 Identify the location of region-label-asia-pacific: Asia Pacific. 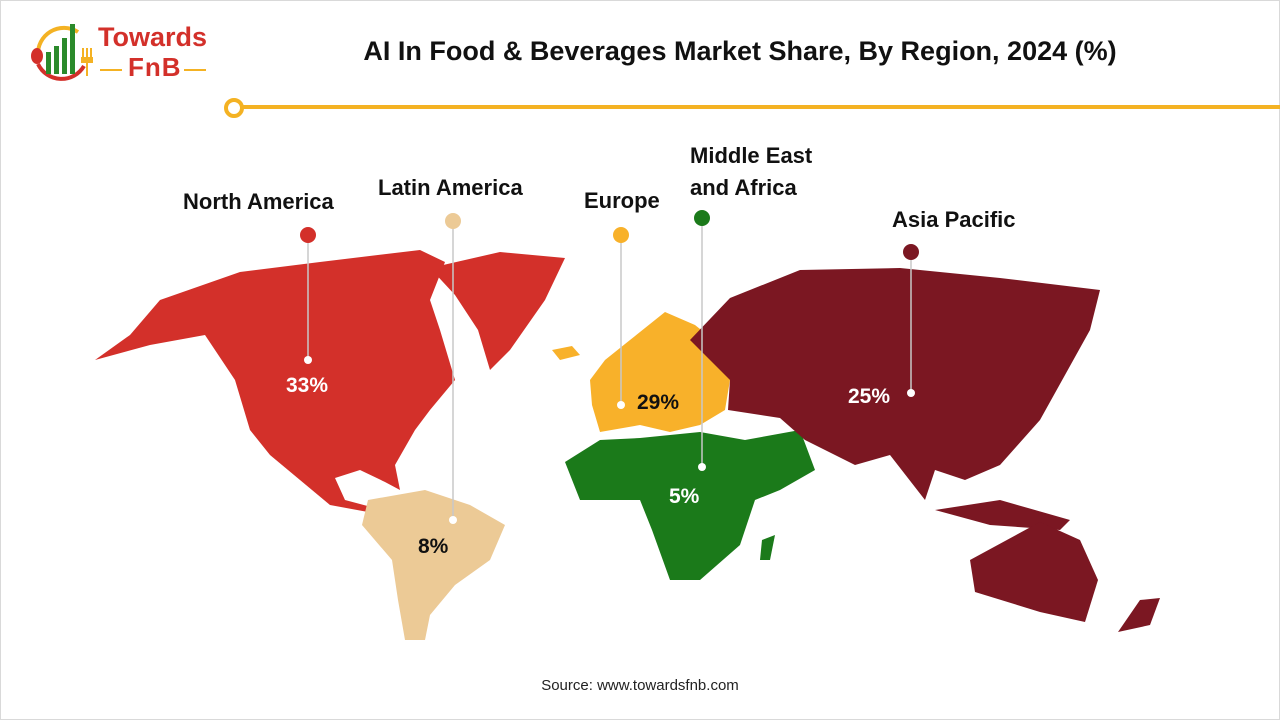
(954, 219).